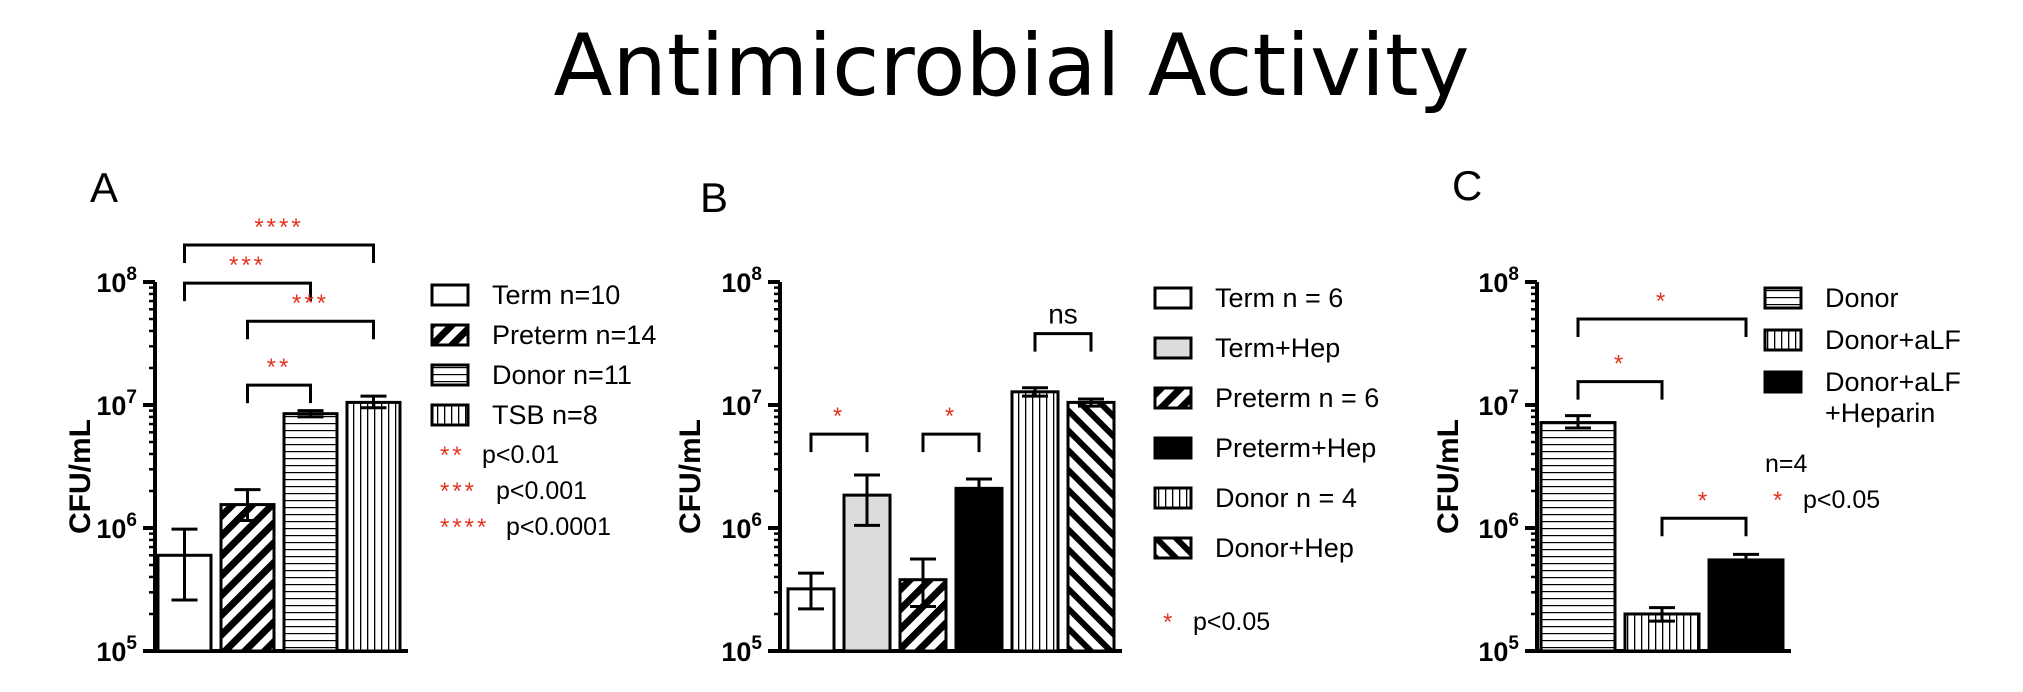 This screenshot has width=2023, height=692. I want to click on legend-label: Donor+Hep, so click(1284, 548).